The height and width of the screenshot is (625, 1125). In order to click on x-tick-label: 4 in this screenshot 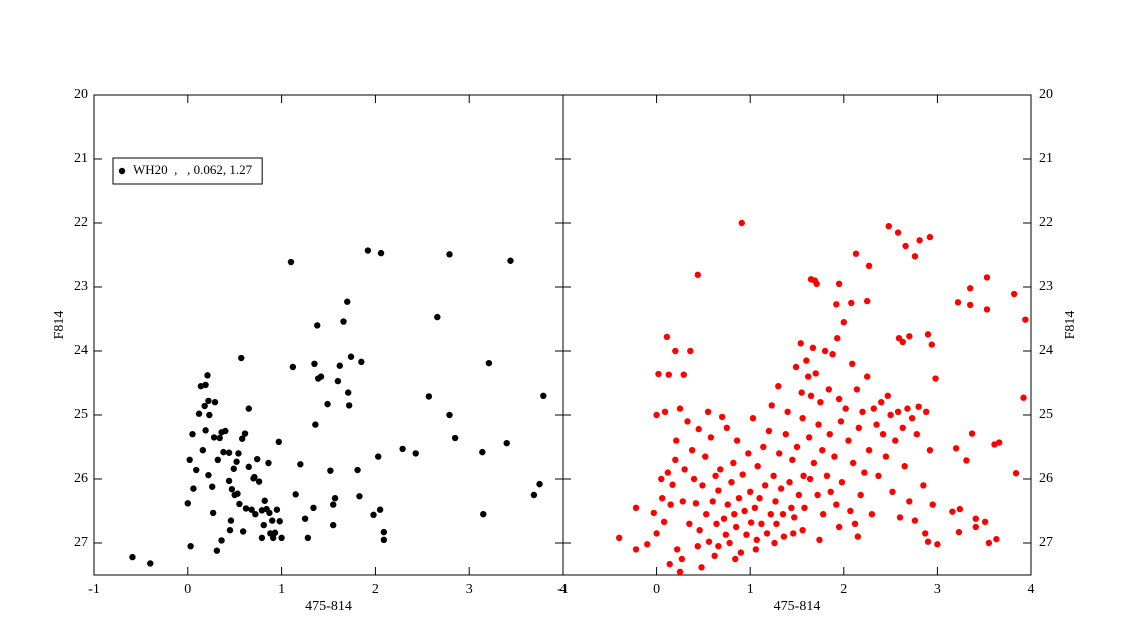, I will do `click(1031, 589)`.